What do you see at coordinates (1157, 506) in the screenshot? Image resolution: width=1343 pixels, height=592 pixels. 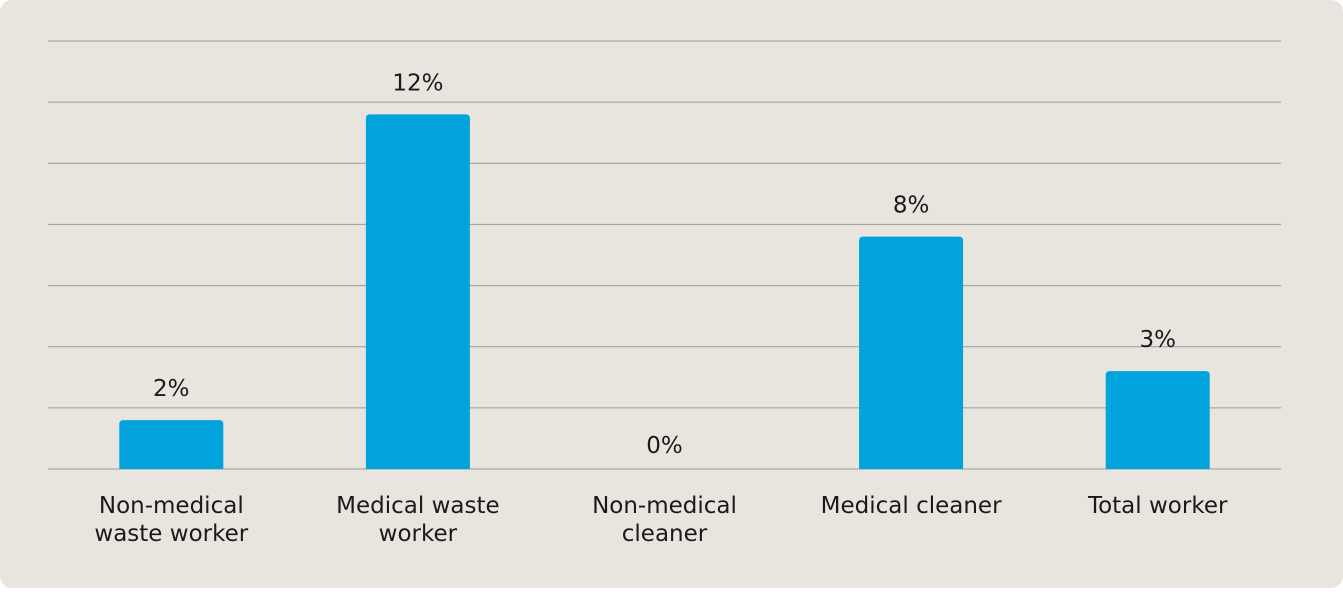 I see `x-tick-label: Total worker` at bounding box center [1157, 506].